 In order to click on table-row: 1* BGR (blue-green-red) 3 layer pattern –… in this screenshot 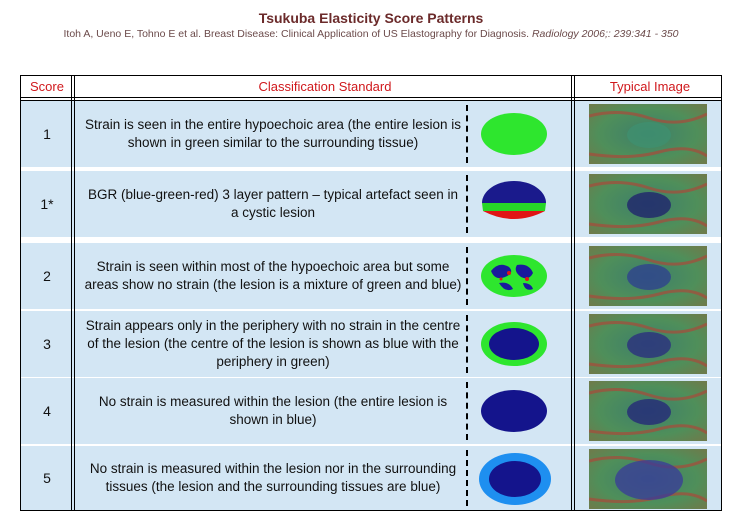, I will do `click(371, 204)`.